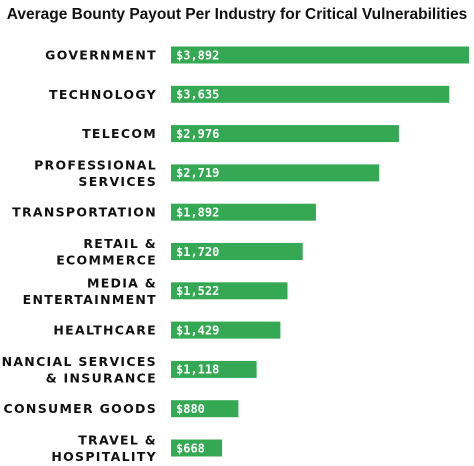 This screenshot has width=474, height=466. I want to click on category-label-9-line-0: CONSUMER GOODS, so click(80, 408).